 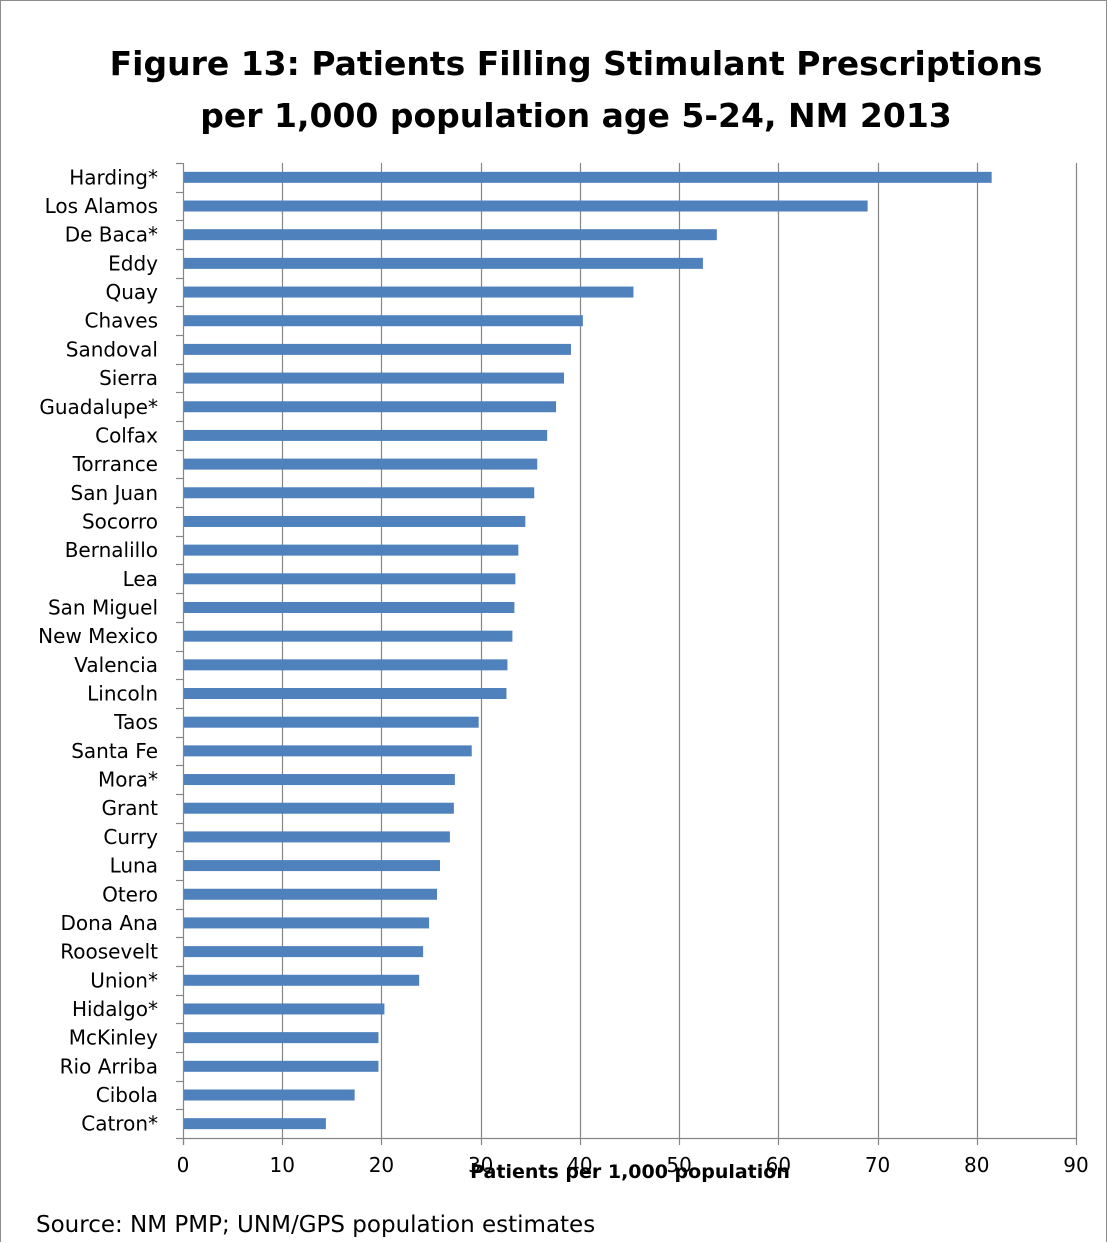 What do you see at coordinates (1075, 1165) in the screenshot?
I see `x-tick-label: 90` at bounding box center [1075, 1165].